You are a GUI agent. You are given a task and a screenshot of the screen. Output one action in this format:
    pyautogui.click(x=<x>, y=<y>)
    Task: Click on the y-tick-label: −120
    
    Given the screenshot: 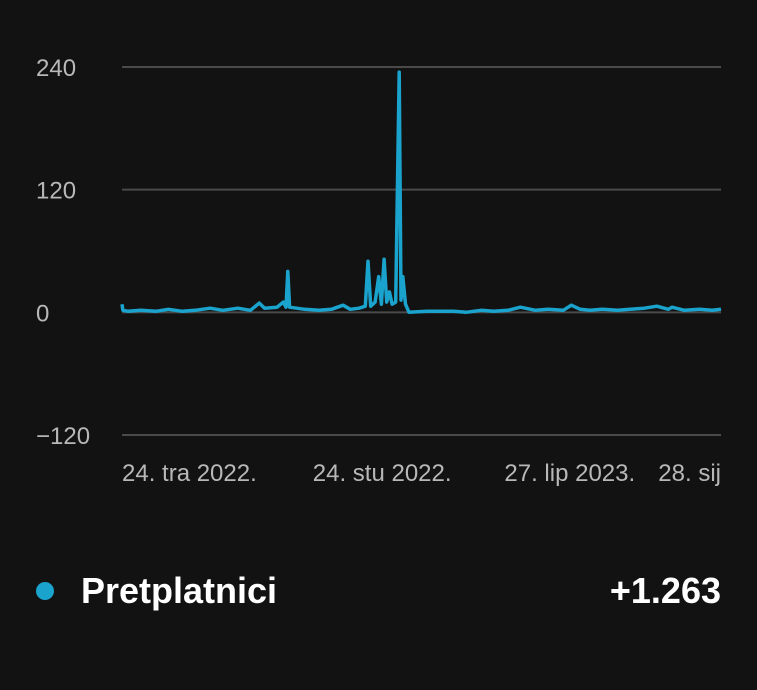 What is the action you would take?
    pyautogui.click(x=63, y=436)
    